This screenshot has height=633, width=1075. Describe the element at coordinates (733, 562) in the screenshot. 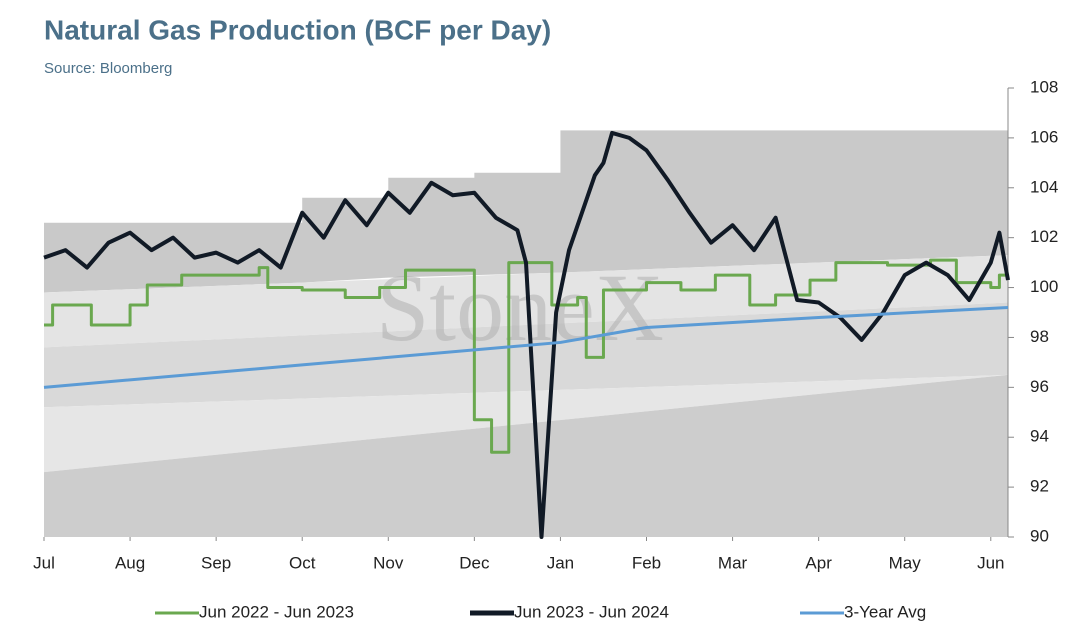

I see `x-tick-label: Mar` at that location.